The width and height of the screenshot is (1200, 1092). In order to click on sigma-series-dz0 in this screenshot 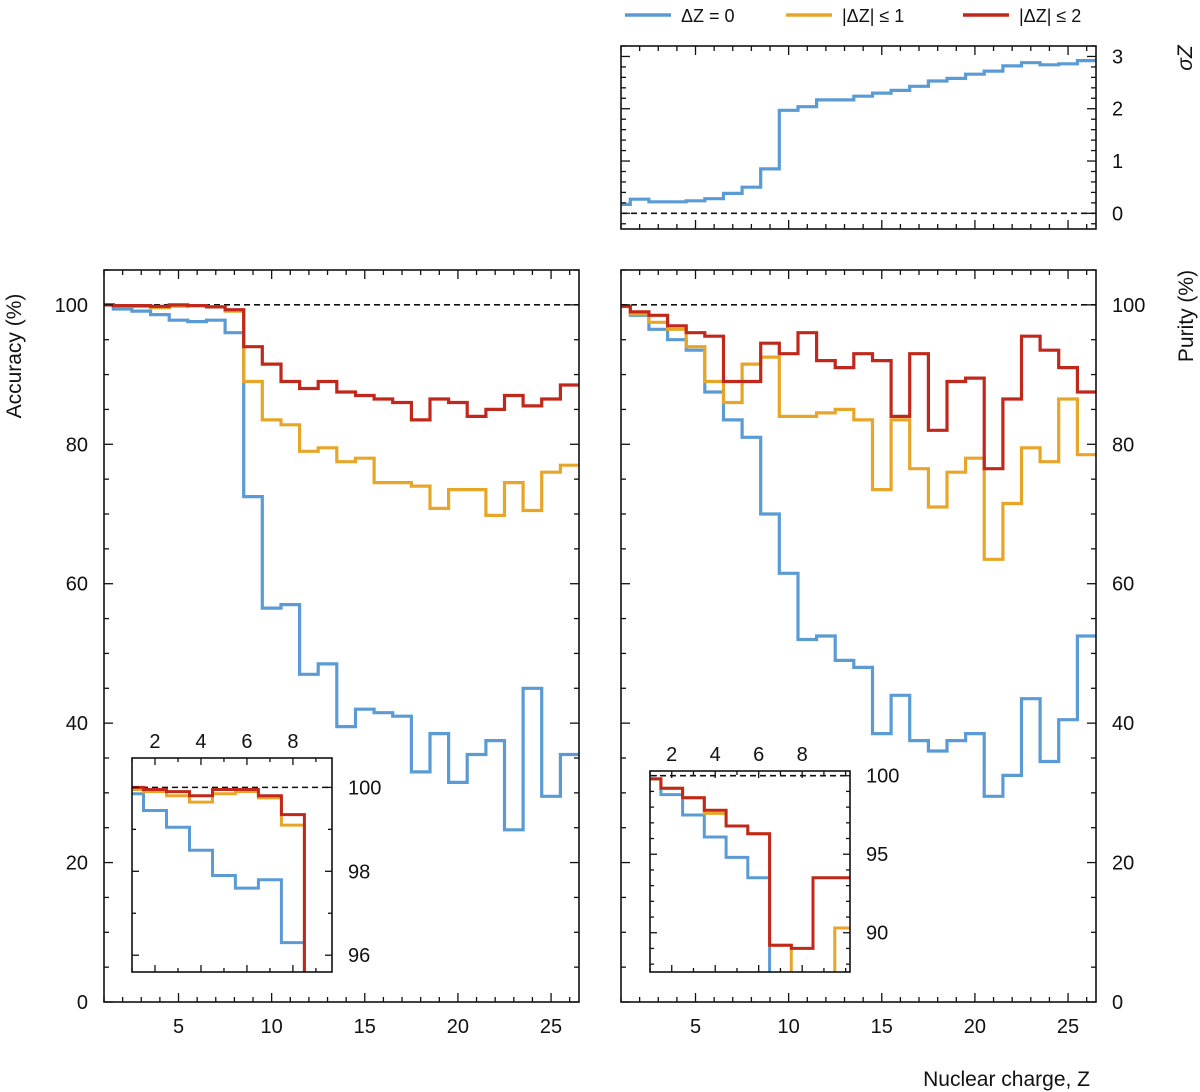, I will do `click(858, 132)`.